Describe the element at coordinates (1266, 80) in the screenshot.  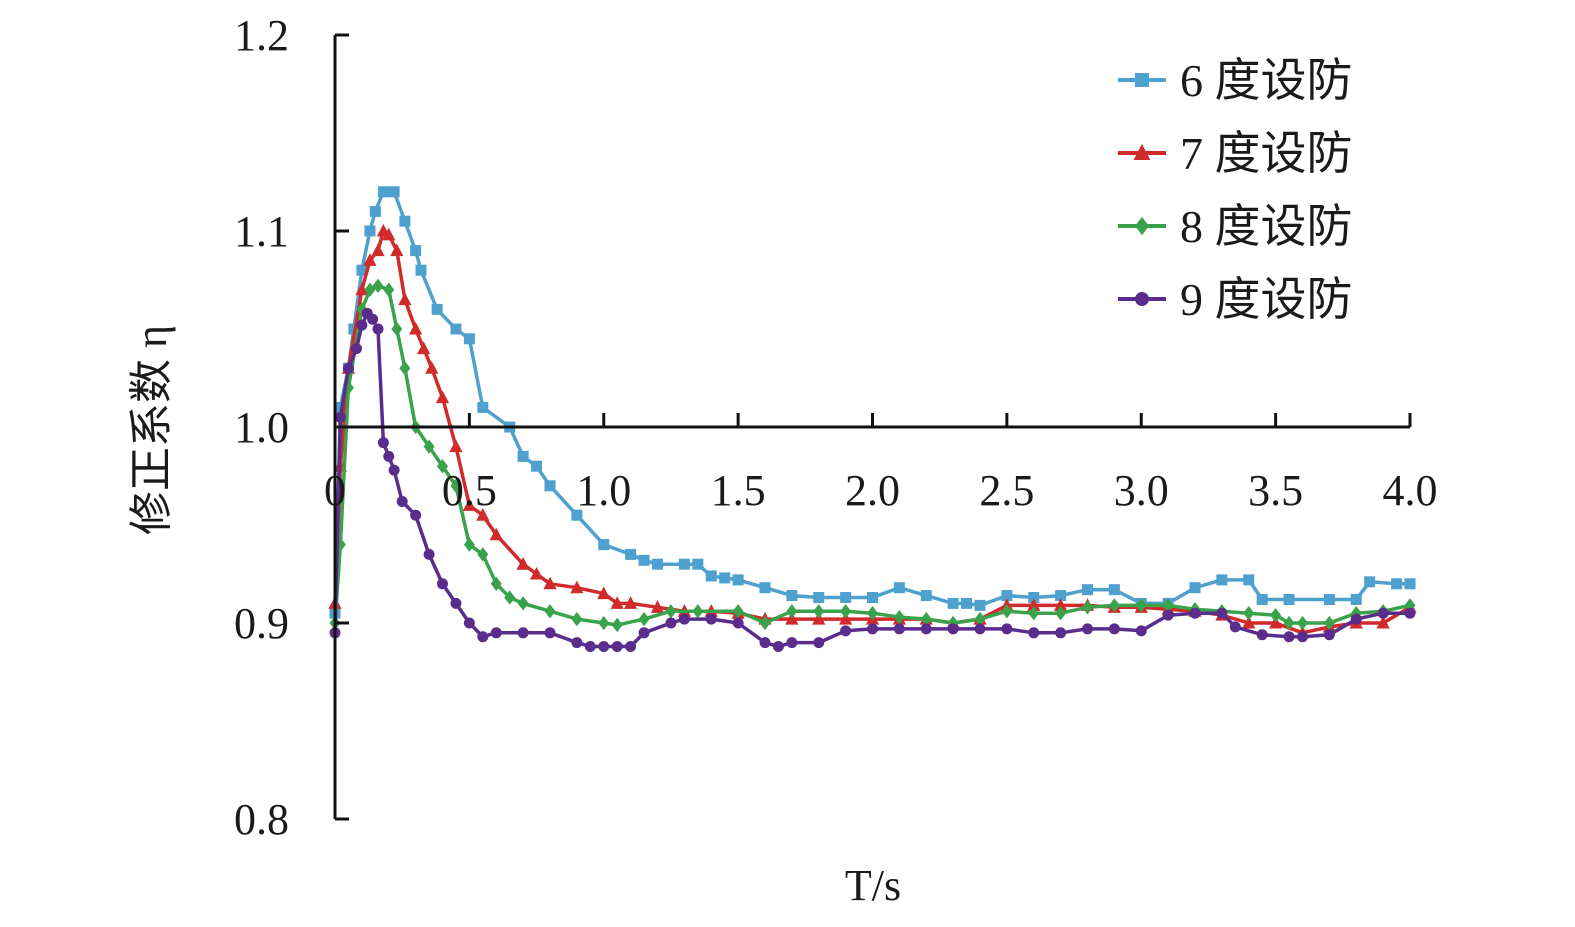
I see `legend-label: 6 度设防` at that location.